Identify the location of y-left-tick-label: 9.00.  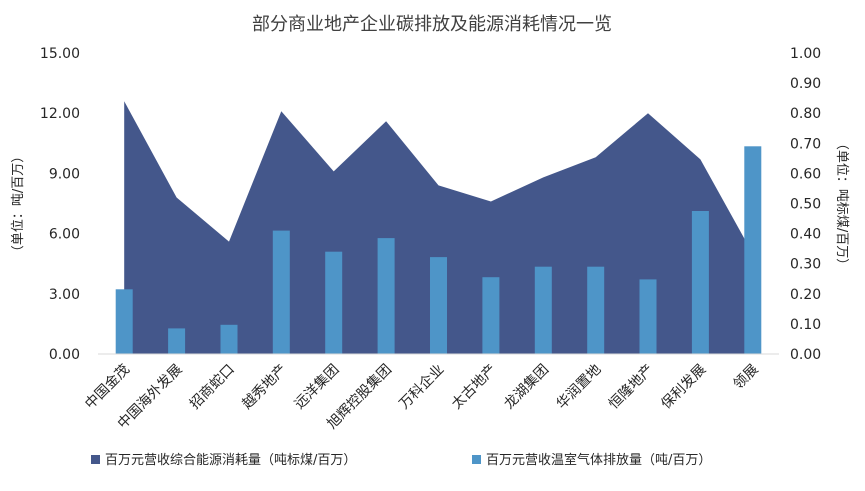
(64, 174).